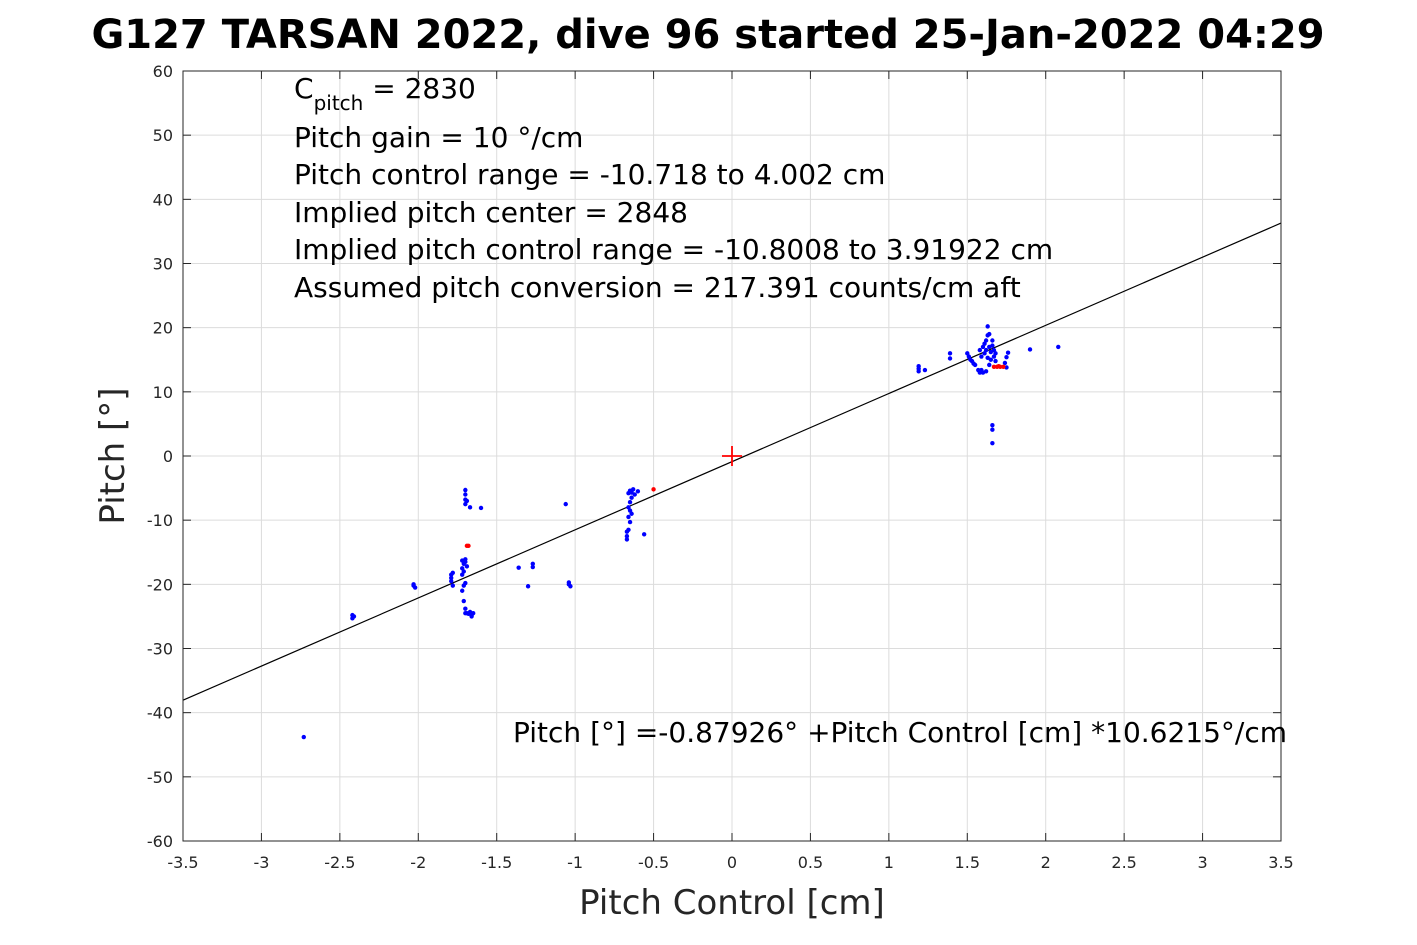 The width and height of the screenshot is (1417, 945). Describe the element at coordinates (418, 862) in the screenshot. I see `x-tick-label: -2` at that location.